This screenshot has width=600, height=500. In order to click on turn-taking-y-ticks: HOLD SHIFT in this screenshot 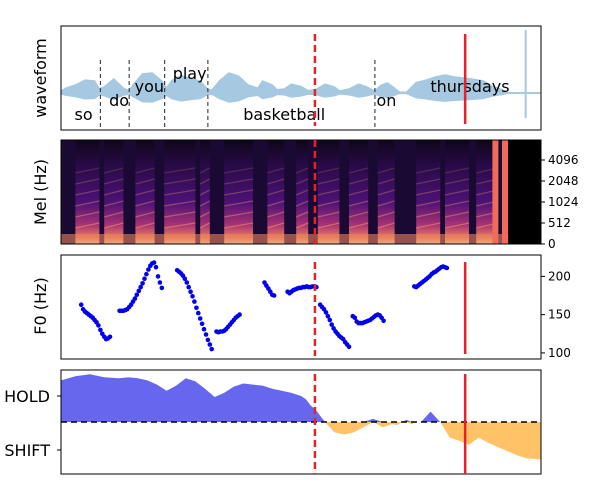, I will do `click(32, 423)`.